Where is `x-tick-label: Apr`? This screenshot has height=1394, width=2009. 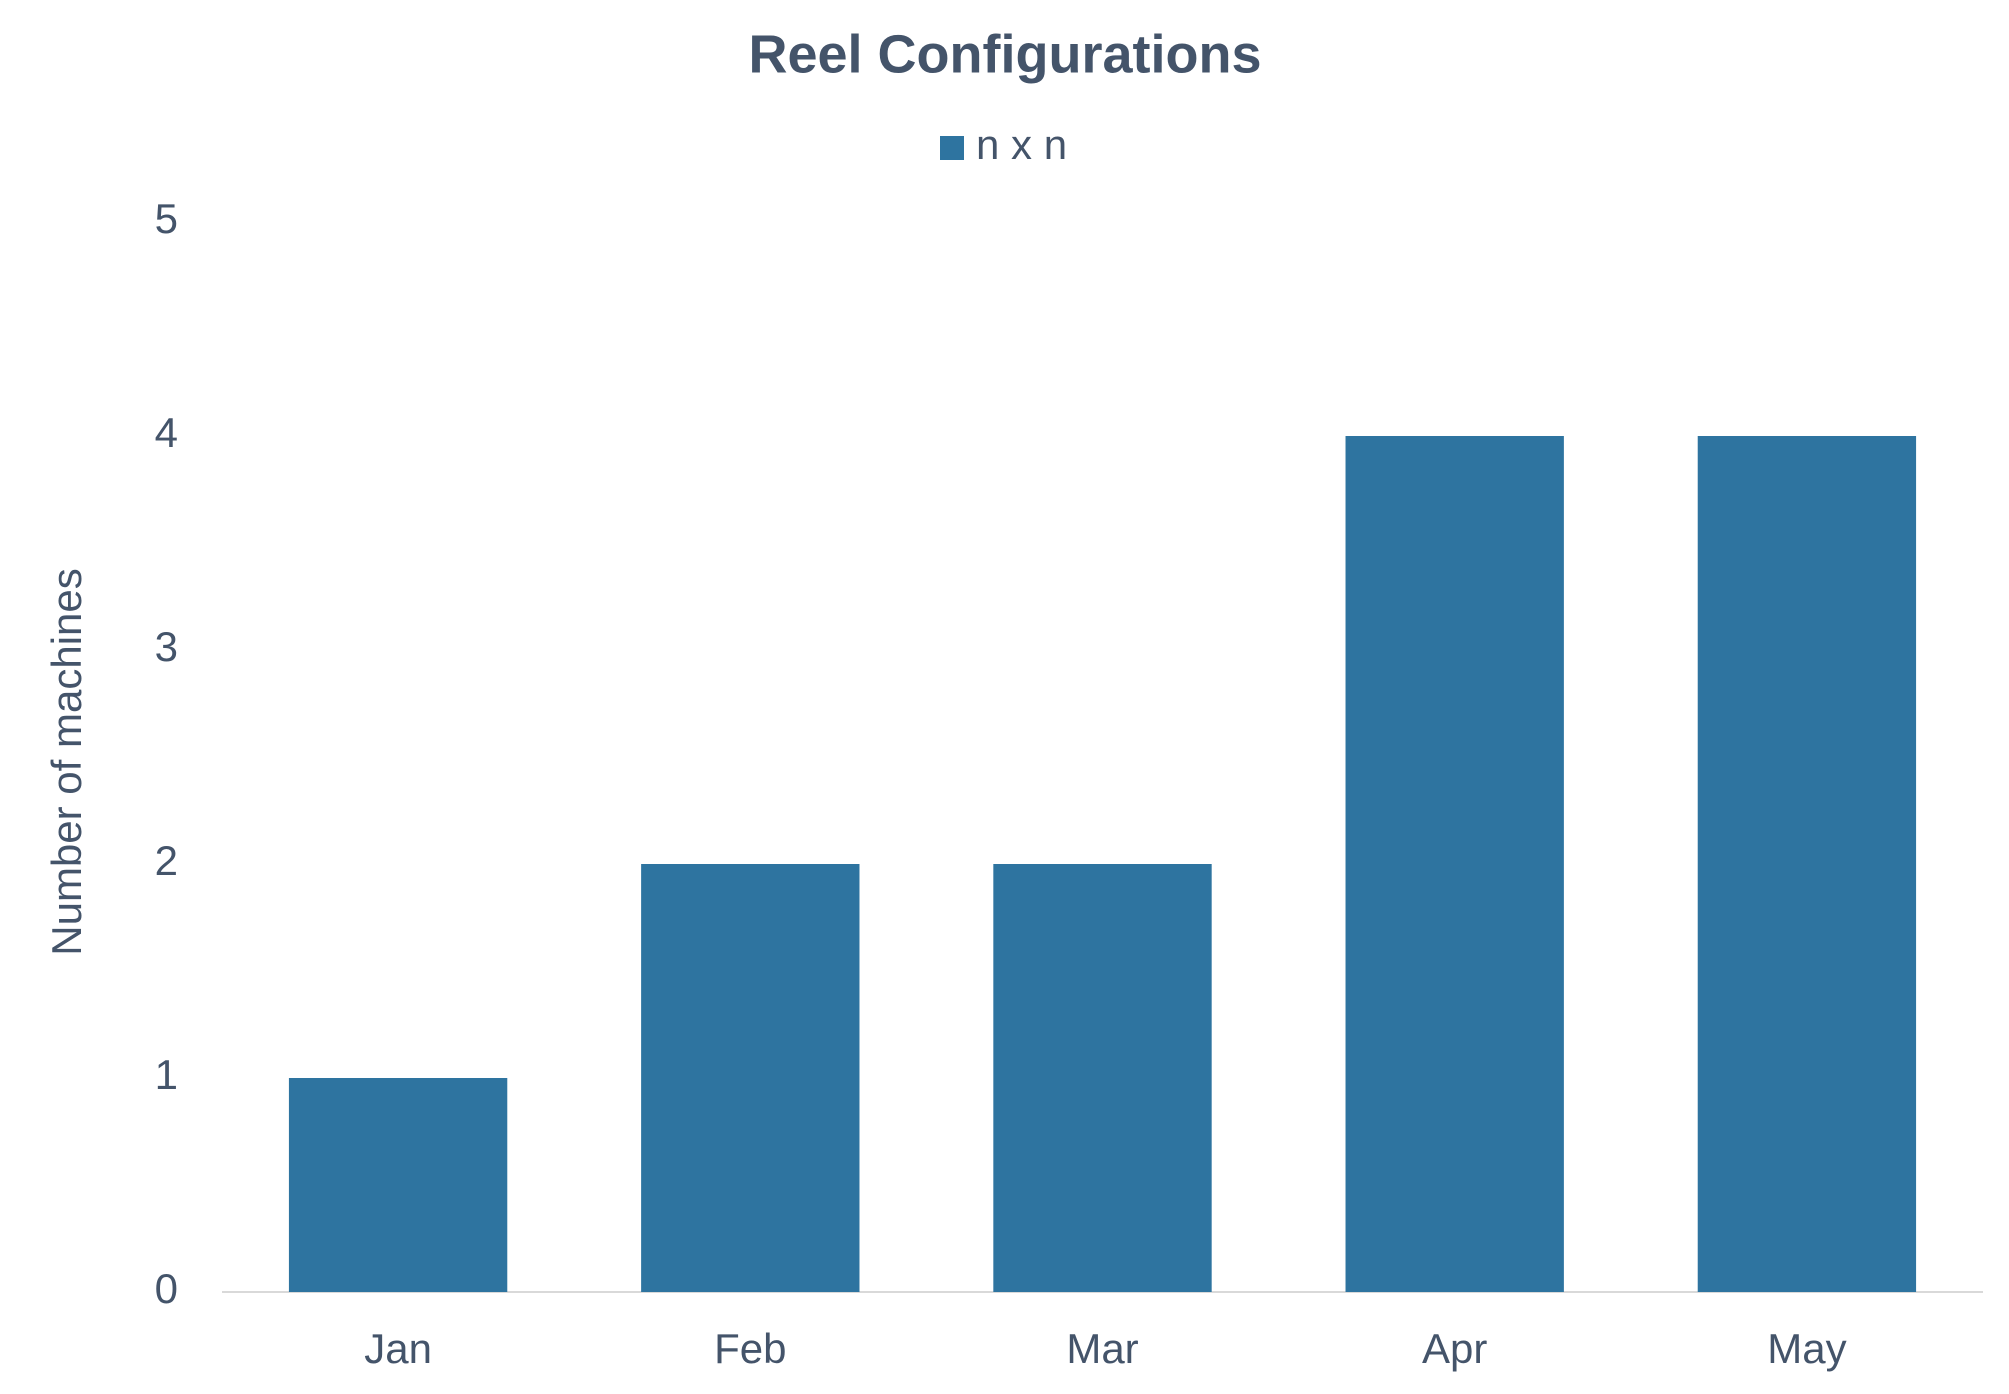 x-tick-label: Apr is located at coordinates (1454, 1348).